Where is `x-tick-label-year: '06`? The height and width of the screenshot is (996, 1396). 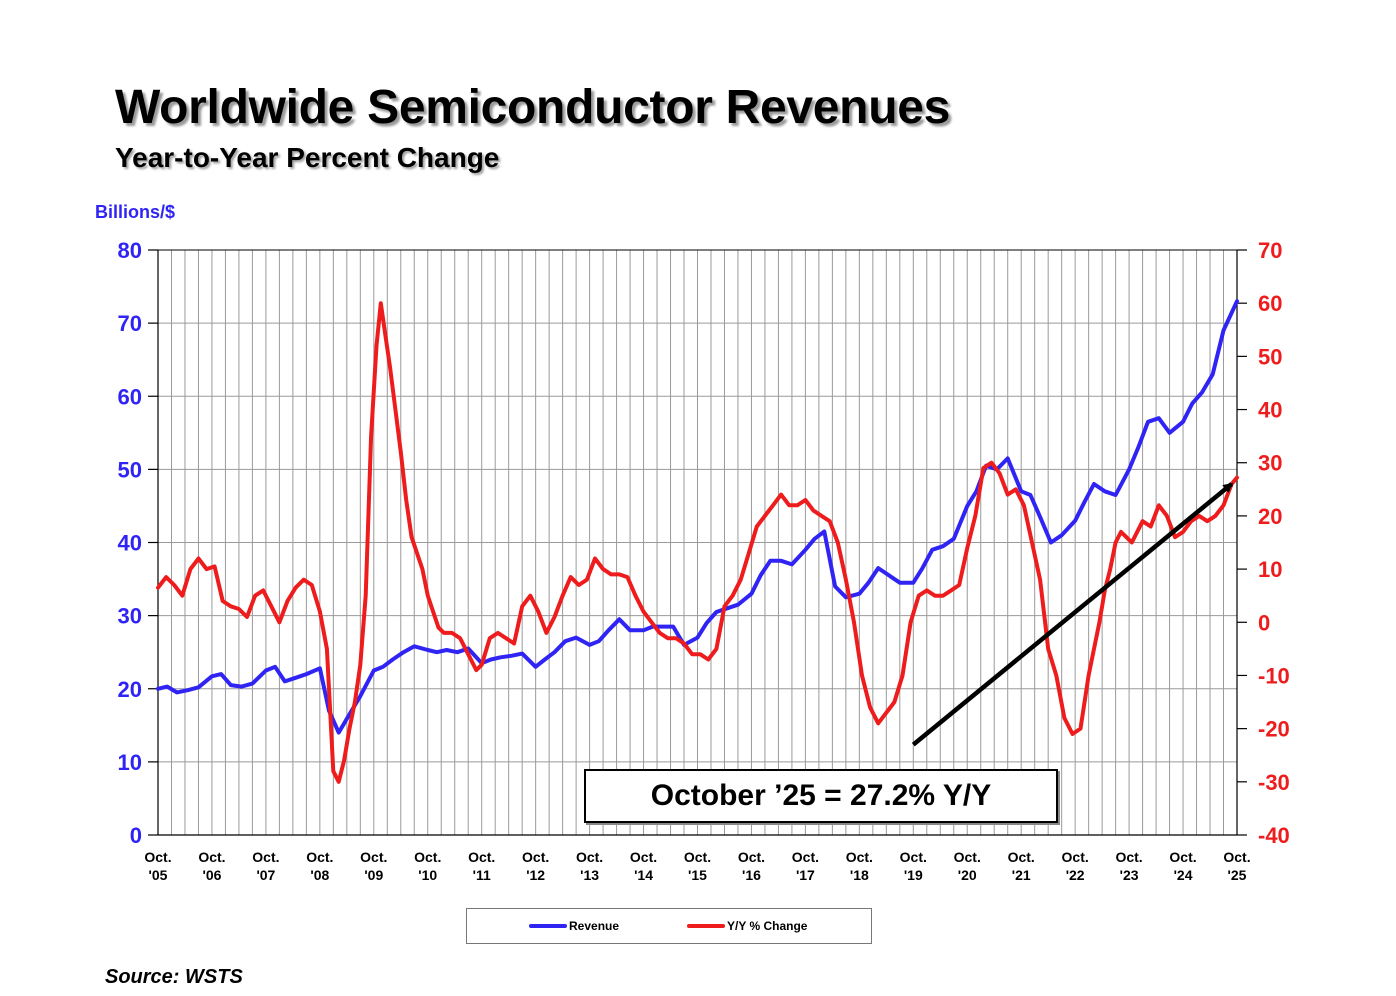
x-tick-label-year: '06 is located at coordinates (211, 875).